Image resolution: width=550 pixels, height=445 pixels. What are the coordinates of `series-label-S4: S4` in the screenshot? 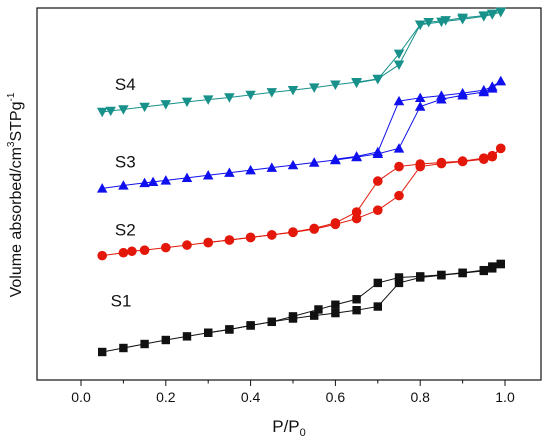 It's located at (125, 84).